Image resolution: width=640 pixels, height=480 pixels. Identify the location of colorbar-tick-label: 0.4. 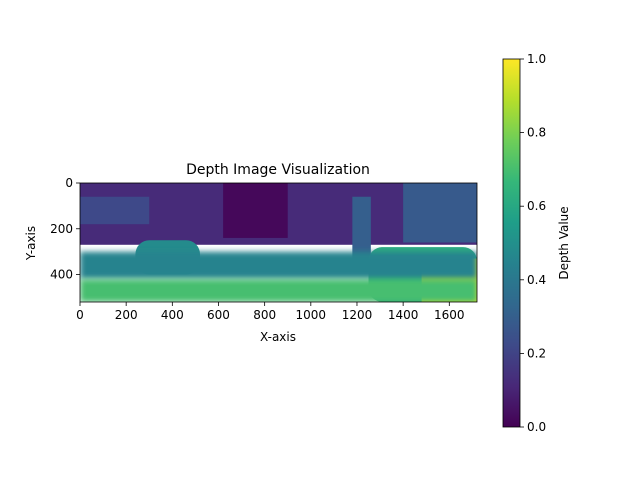
(536, 280).